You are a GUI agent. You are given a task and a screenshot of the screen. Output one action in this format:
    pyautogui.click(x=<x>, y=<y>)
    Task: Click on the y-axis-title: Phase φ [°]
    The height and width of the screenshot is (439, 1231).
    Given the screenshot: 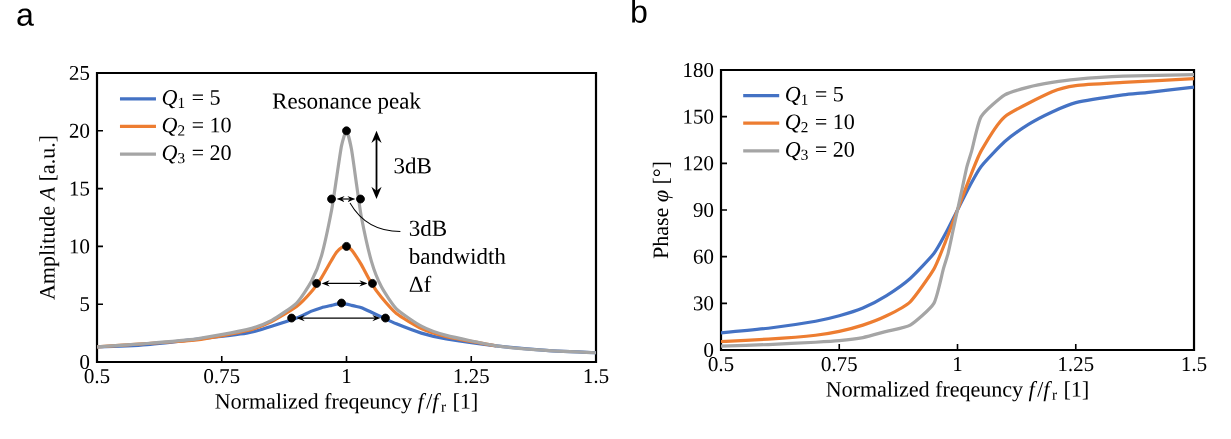 What is the action you would take?
    pyautogui.click(x=662, y=210)
    